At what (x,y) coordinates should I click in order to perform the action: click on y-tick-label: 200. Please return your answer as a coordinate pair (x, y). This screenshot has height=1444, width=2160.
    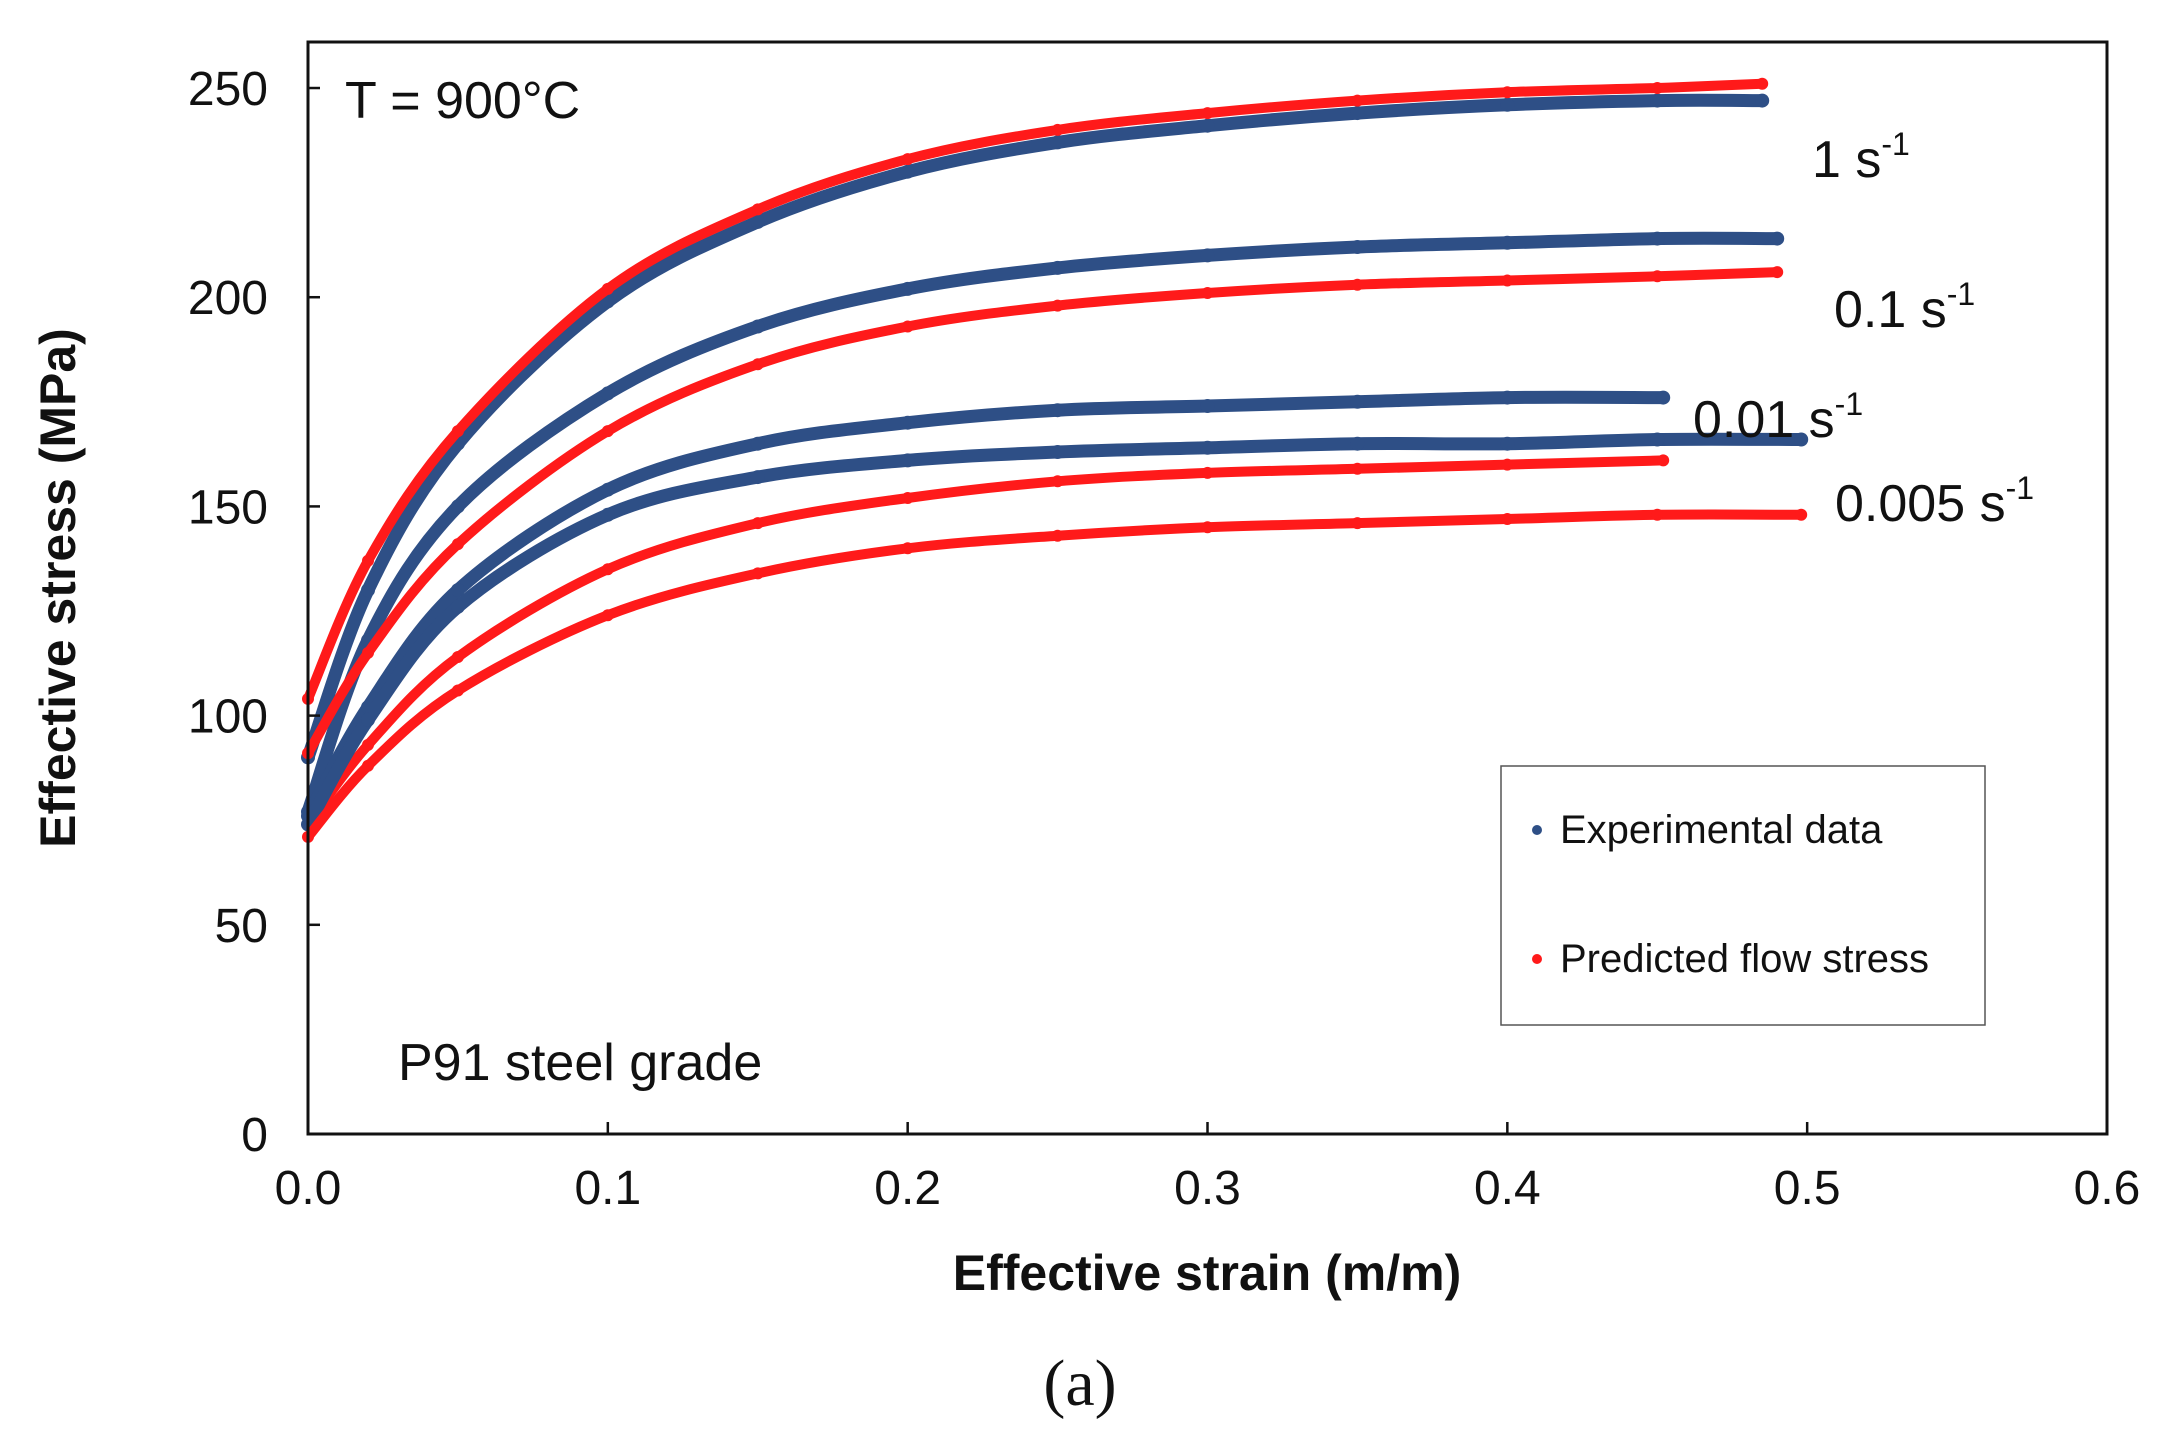
    Looking at the image, I should click on (228, 298).